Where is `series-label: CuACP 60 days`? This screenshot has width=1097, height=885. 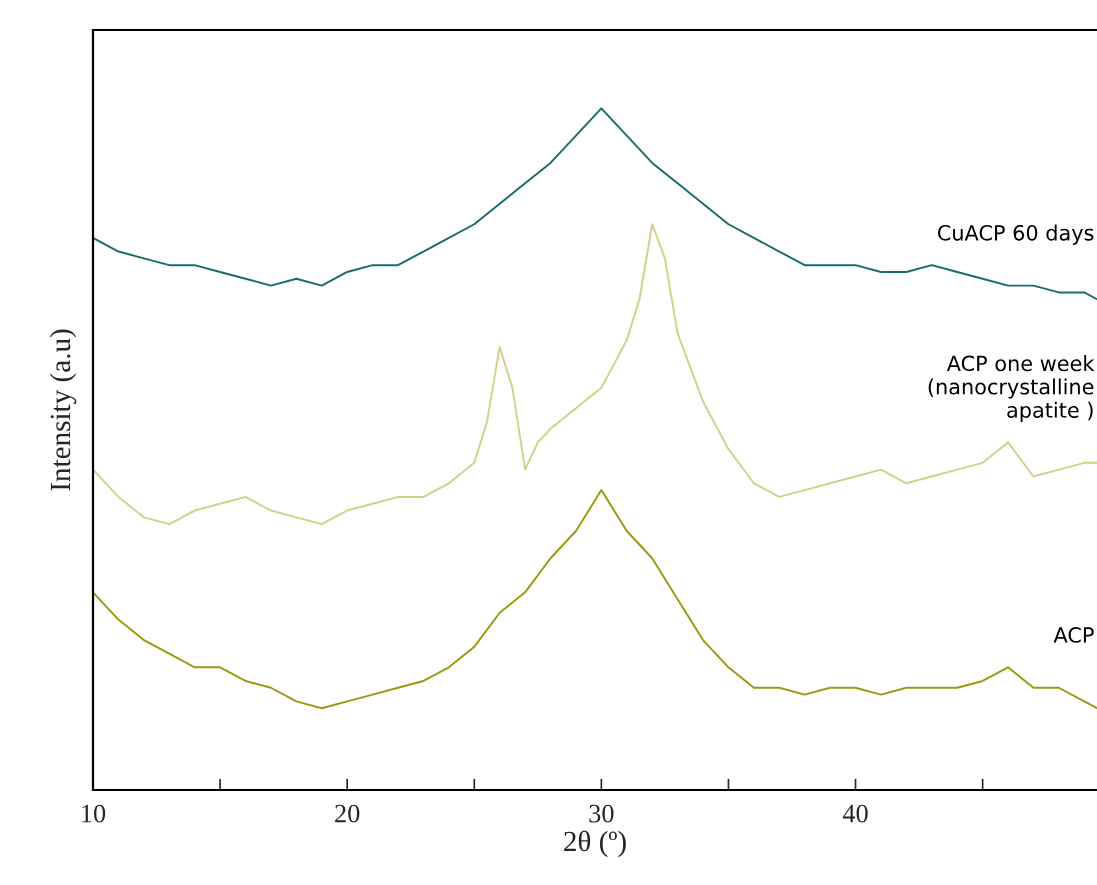 series-label: CuACP 60 days is located at coordinates (1015, 234).